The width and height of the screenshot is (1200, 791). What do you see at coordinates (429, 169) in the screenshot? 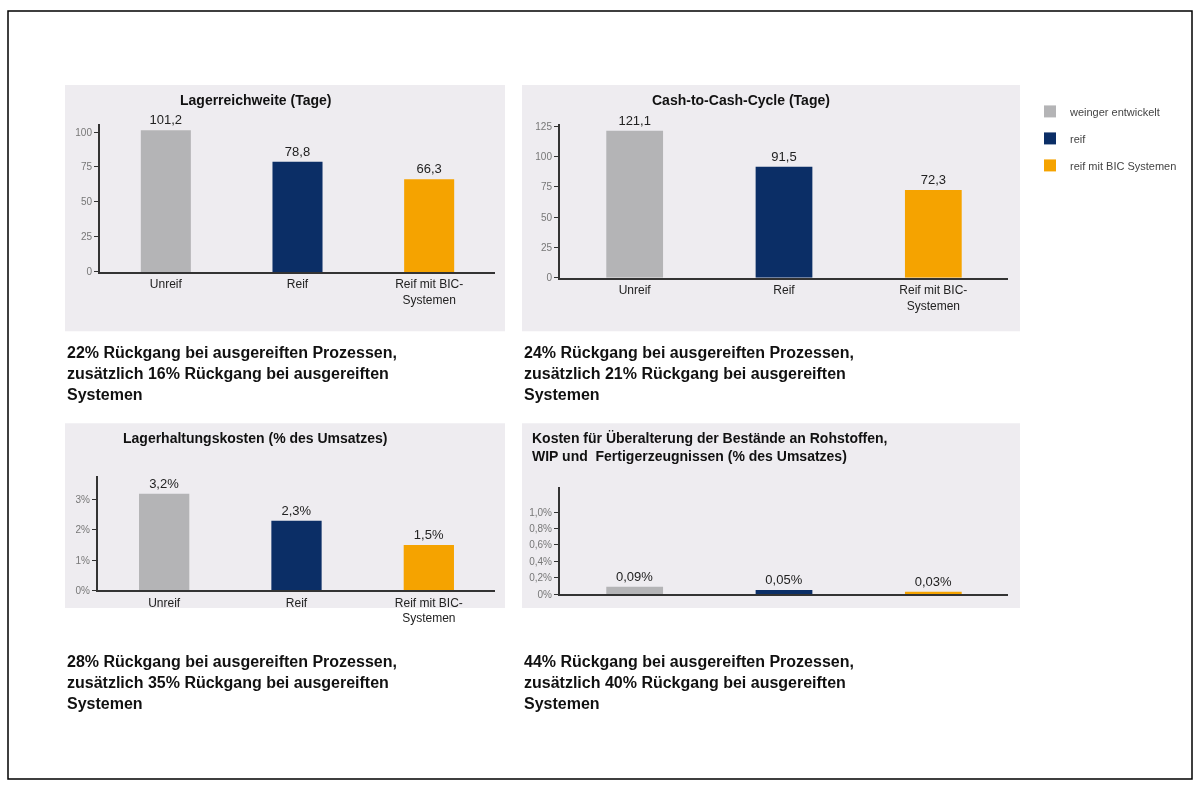
I see `data-label: 66,3` at bounding box center [429, 169].